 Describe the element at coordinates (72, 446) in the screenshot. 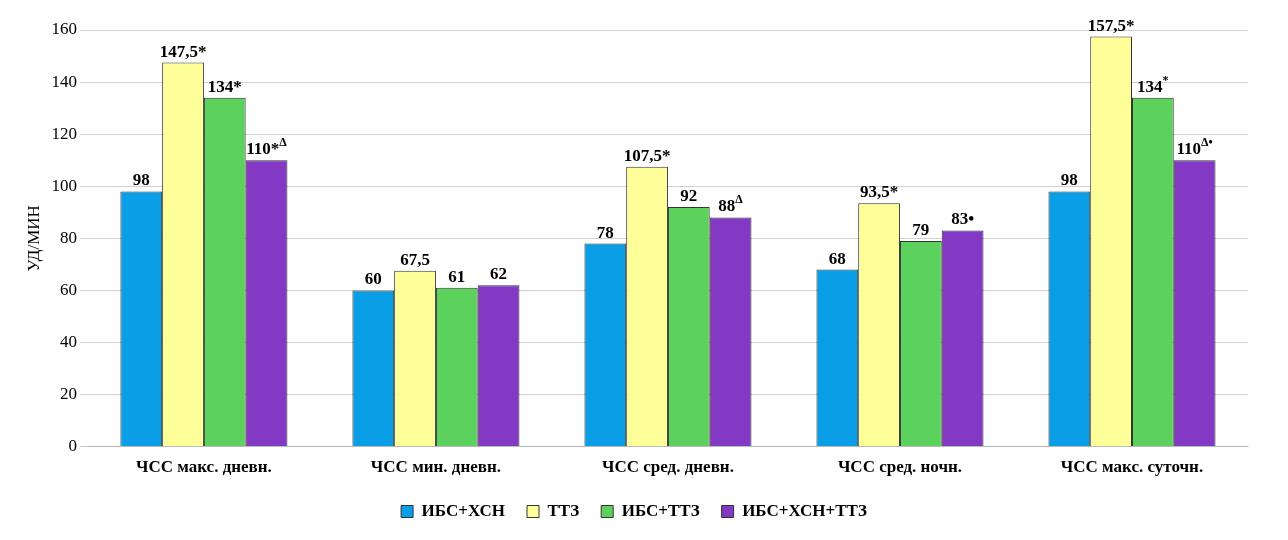

I see `y-tick-label: 0` at that location.